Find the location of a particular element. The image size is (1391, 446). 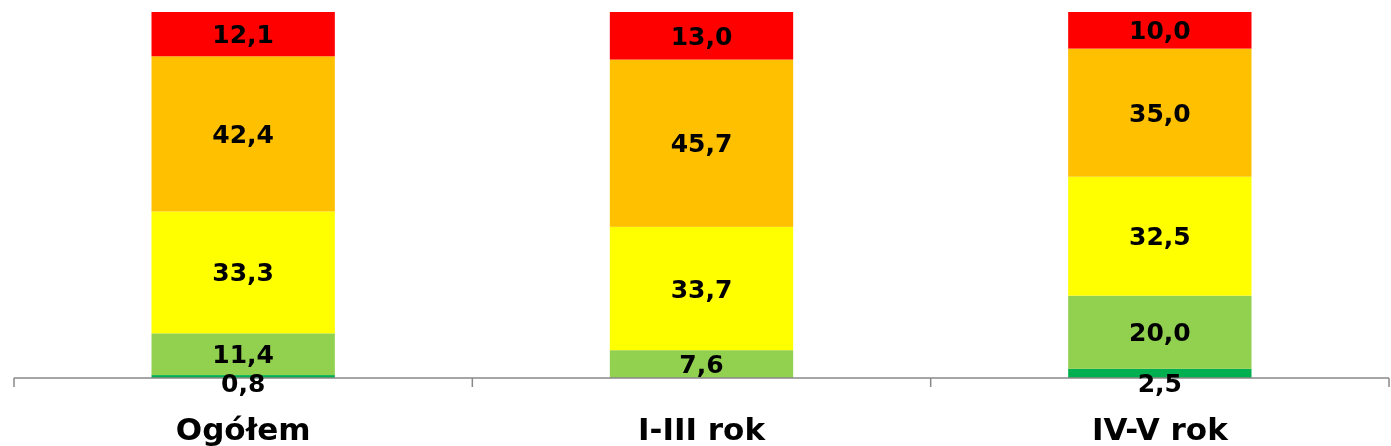

data-label: 11,4 is located at coordinates (243, 355).